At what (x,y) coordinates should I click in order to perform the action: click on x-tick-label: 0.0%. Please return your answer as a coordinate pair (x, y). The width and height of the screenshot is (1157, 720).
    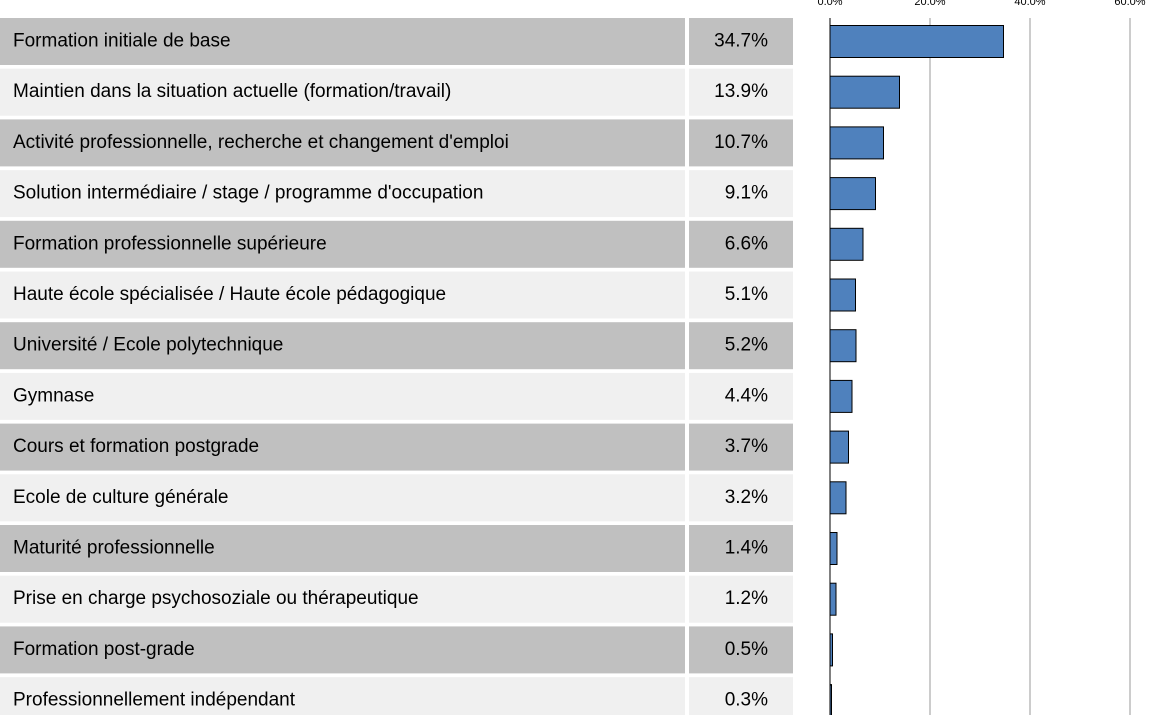
    Looking at the image, I should click on (829, 4).